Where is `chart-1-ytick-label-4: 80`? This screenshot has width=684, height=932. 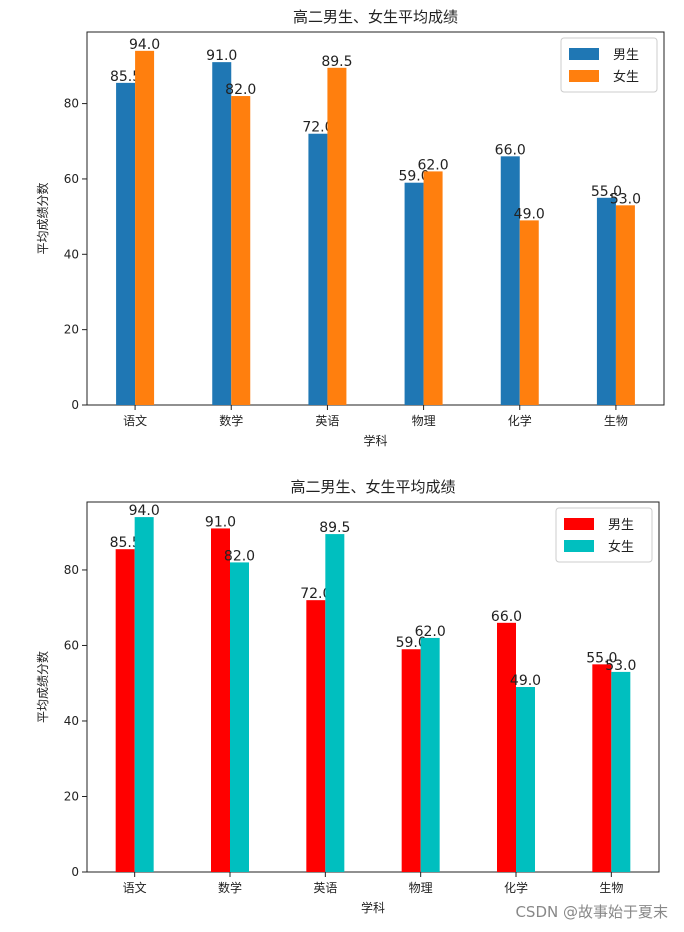
chart-1-ytick-label-4: 80 is located at coordinates (71, 570).